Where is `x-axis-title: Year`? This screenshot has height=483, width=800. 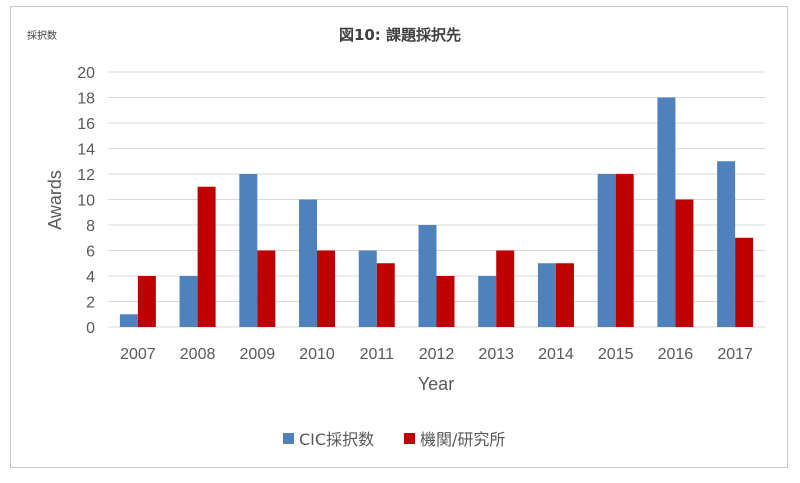
x-axis-title: Year is located at coordinates (436, 384).